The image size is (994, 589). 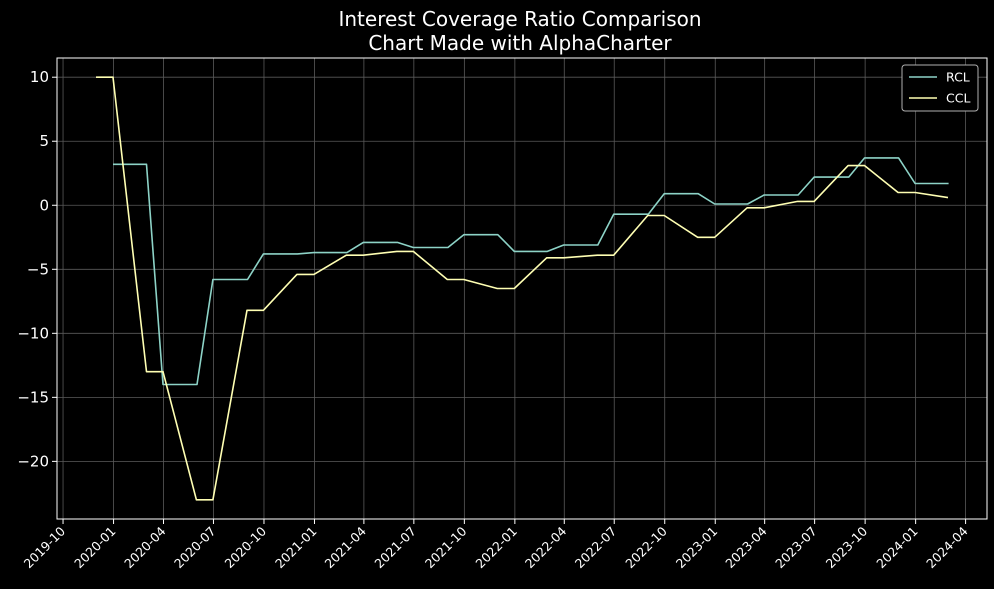 What do you see at coordinates (496, 548) in the screenshot?
I see `x-tick-label: 2022-01` at bounding box center [496, 548].